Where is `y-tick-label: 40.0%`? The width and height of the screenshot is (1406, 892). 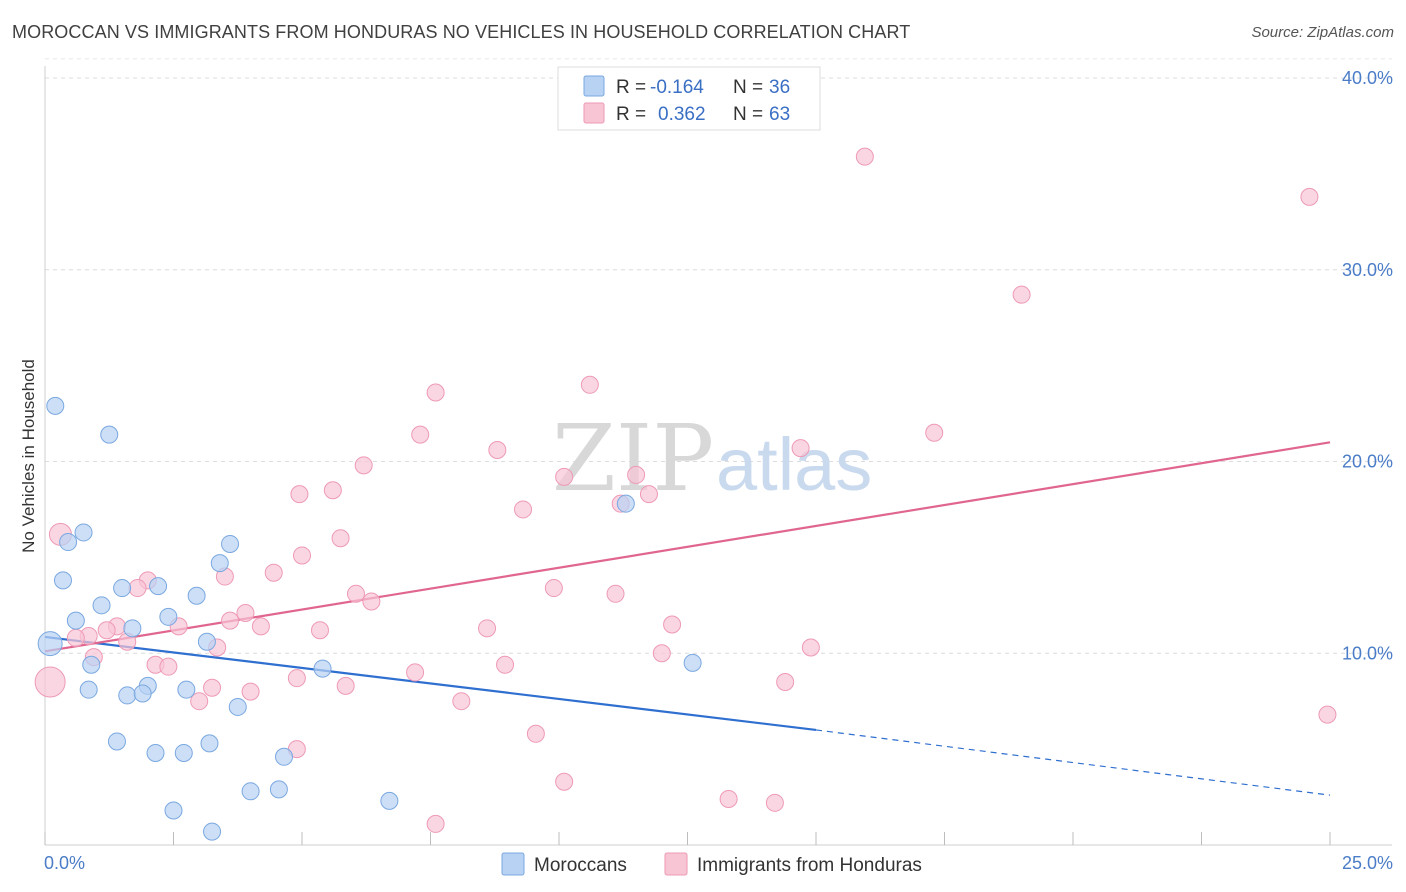
y-tick-label: 40.0% is located at coordinates (1367, 78).